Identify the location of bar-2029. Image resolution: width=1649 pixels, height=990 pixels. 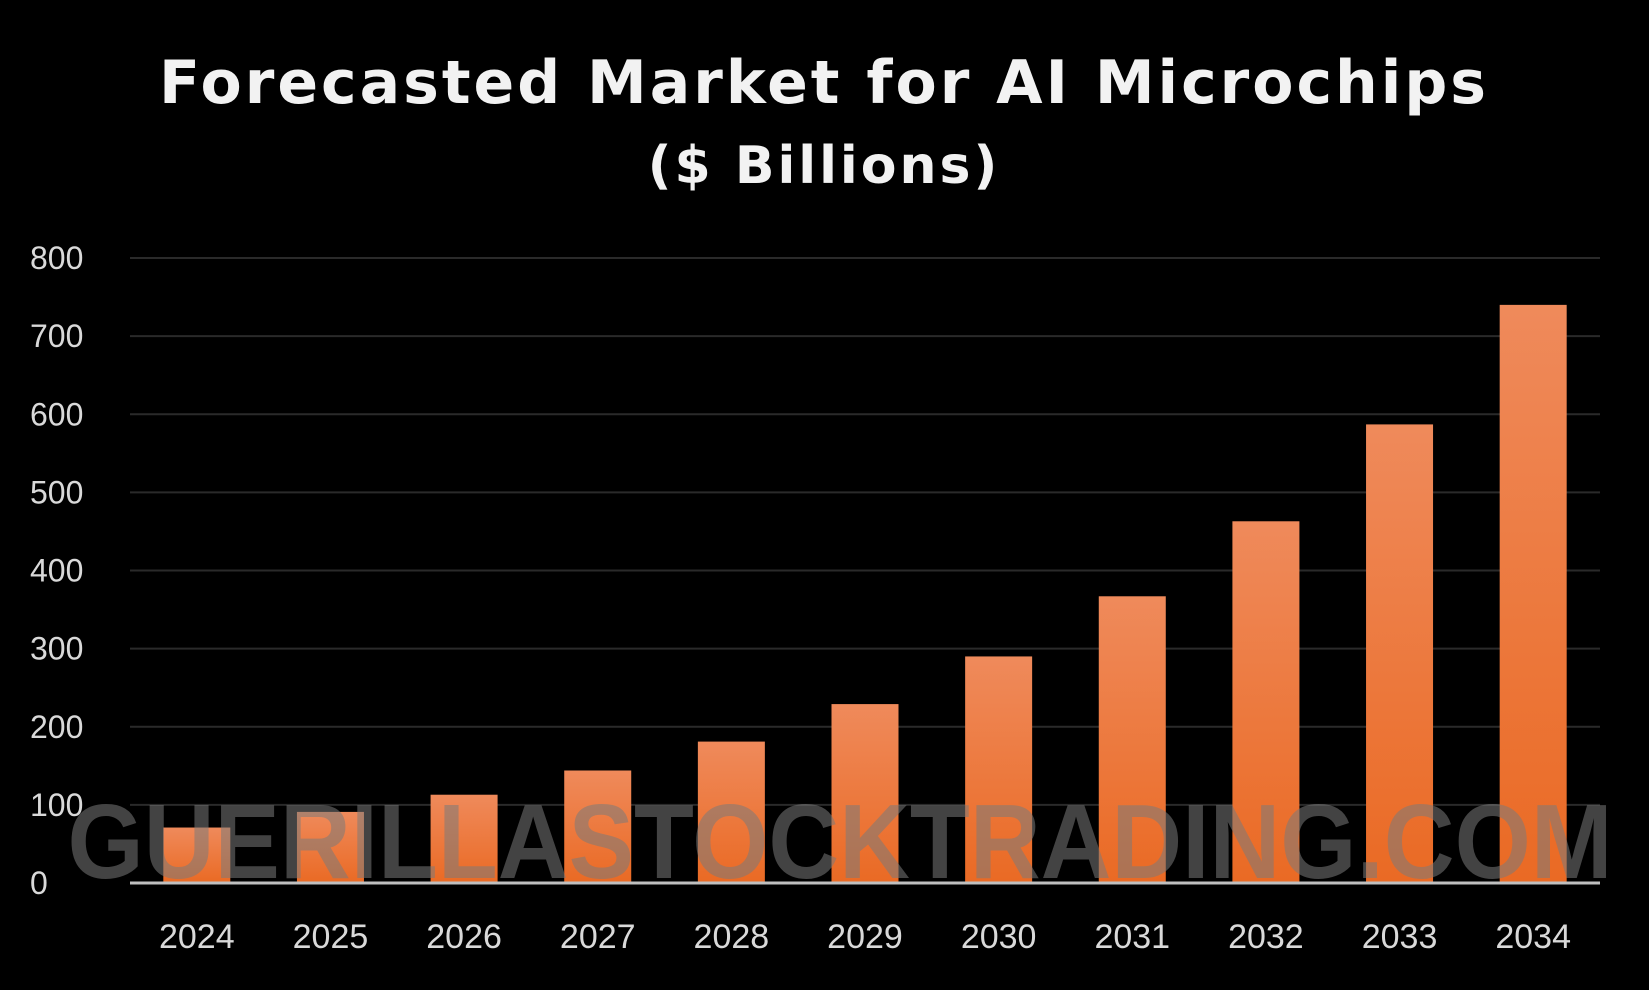
(865, 793).